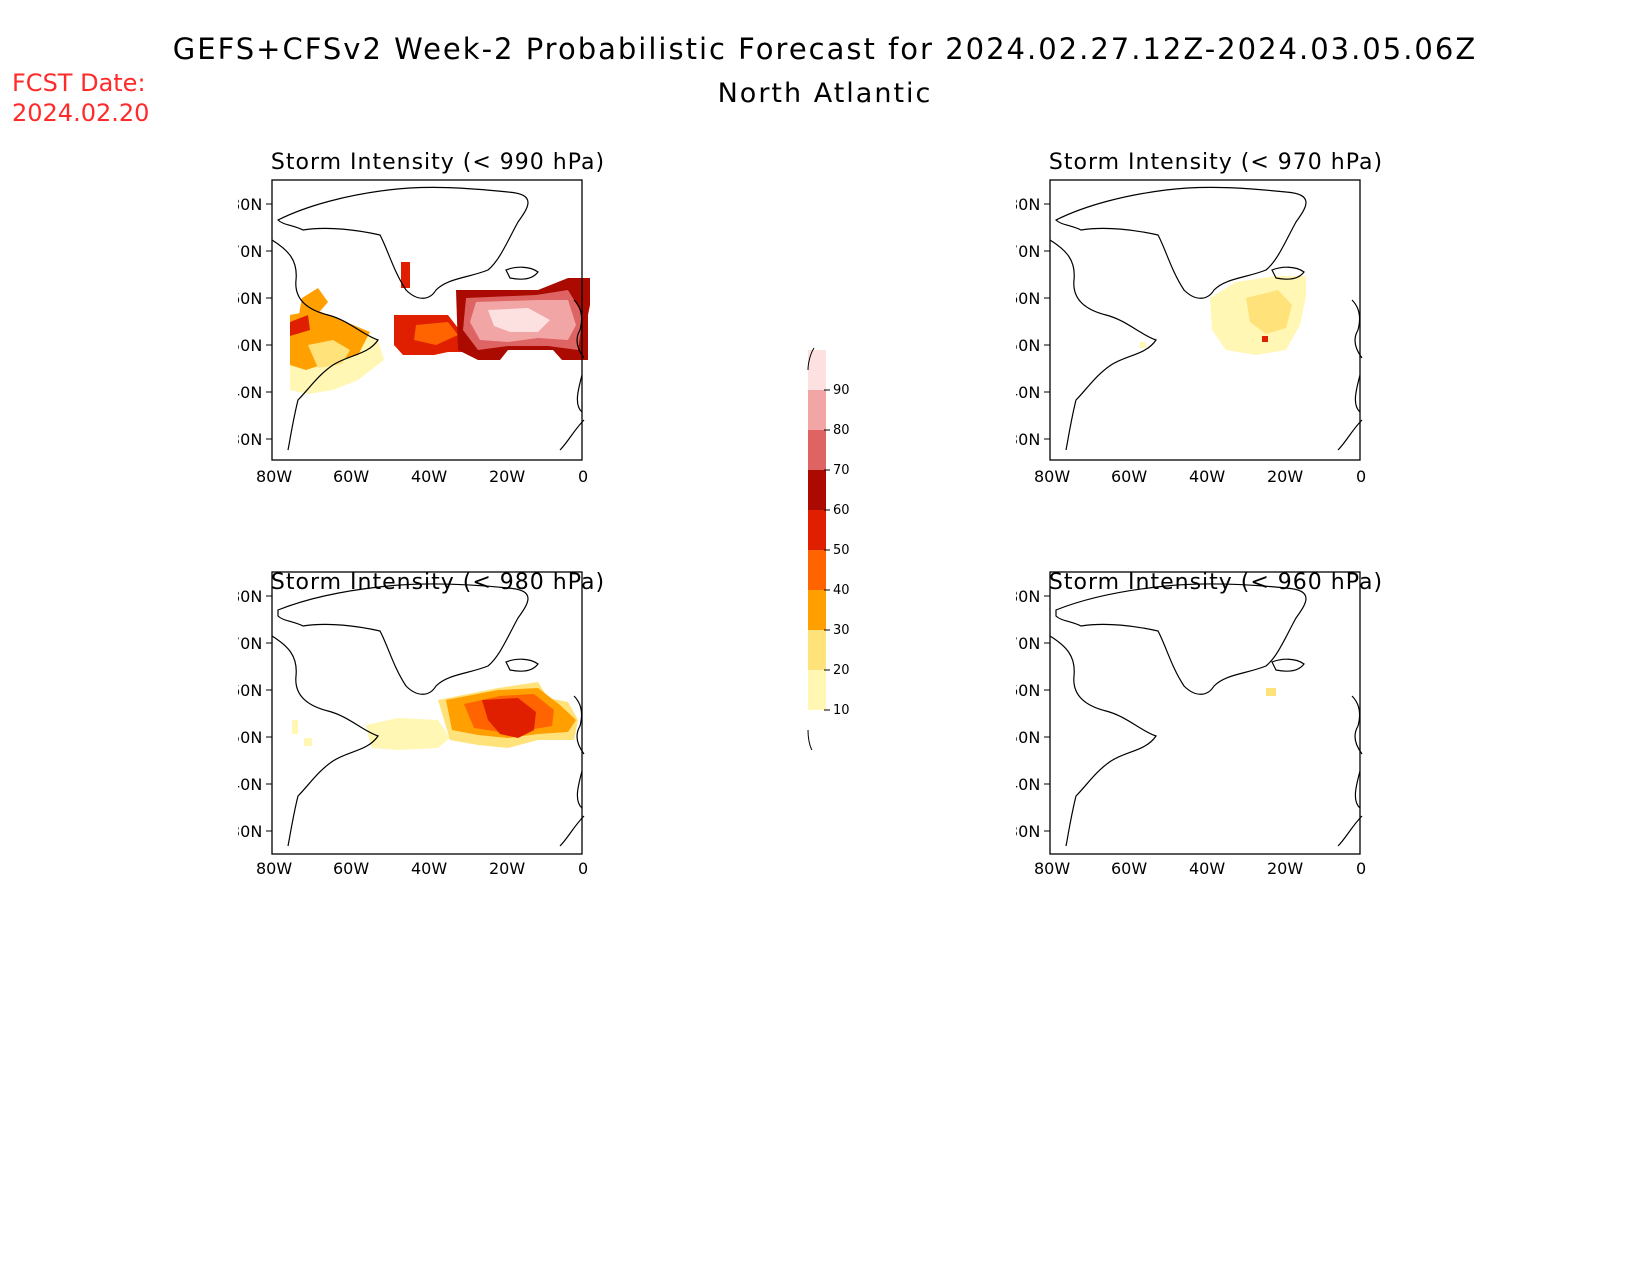 This screenshot has width=1650, height=1275. I want to click on shade-980-central-yellow, so click(408, 734).